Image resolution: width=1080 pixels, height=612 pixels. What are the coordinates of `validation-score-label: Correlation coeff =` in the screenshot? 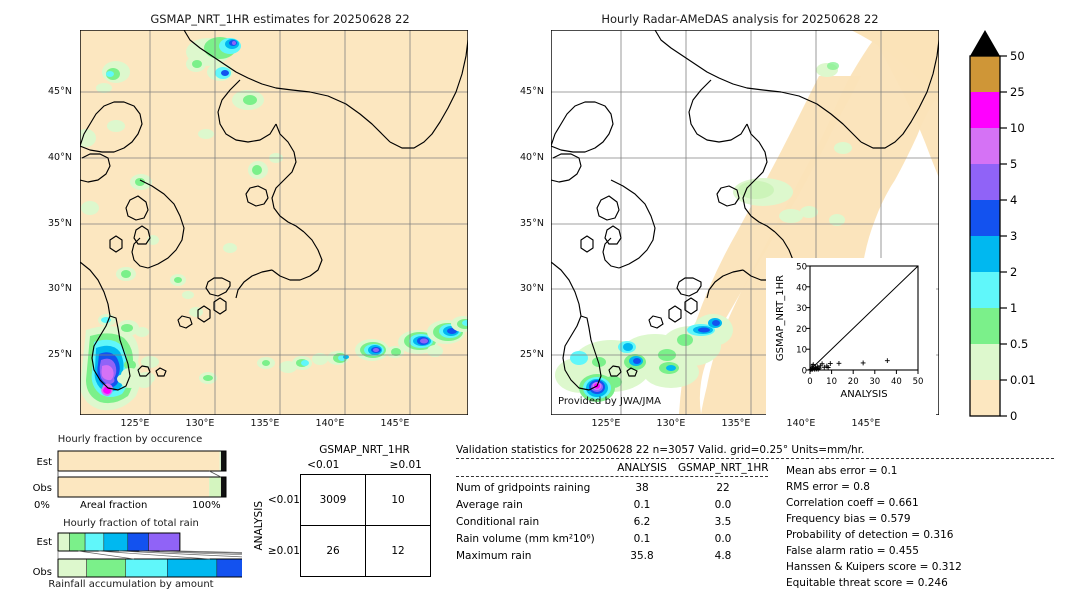 It's located at (836, 503).